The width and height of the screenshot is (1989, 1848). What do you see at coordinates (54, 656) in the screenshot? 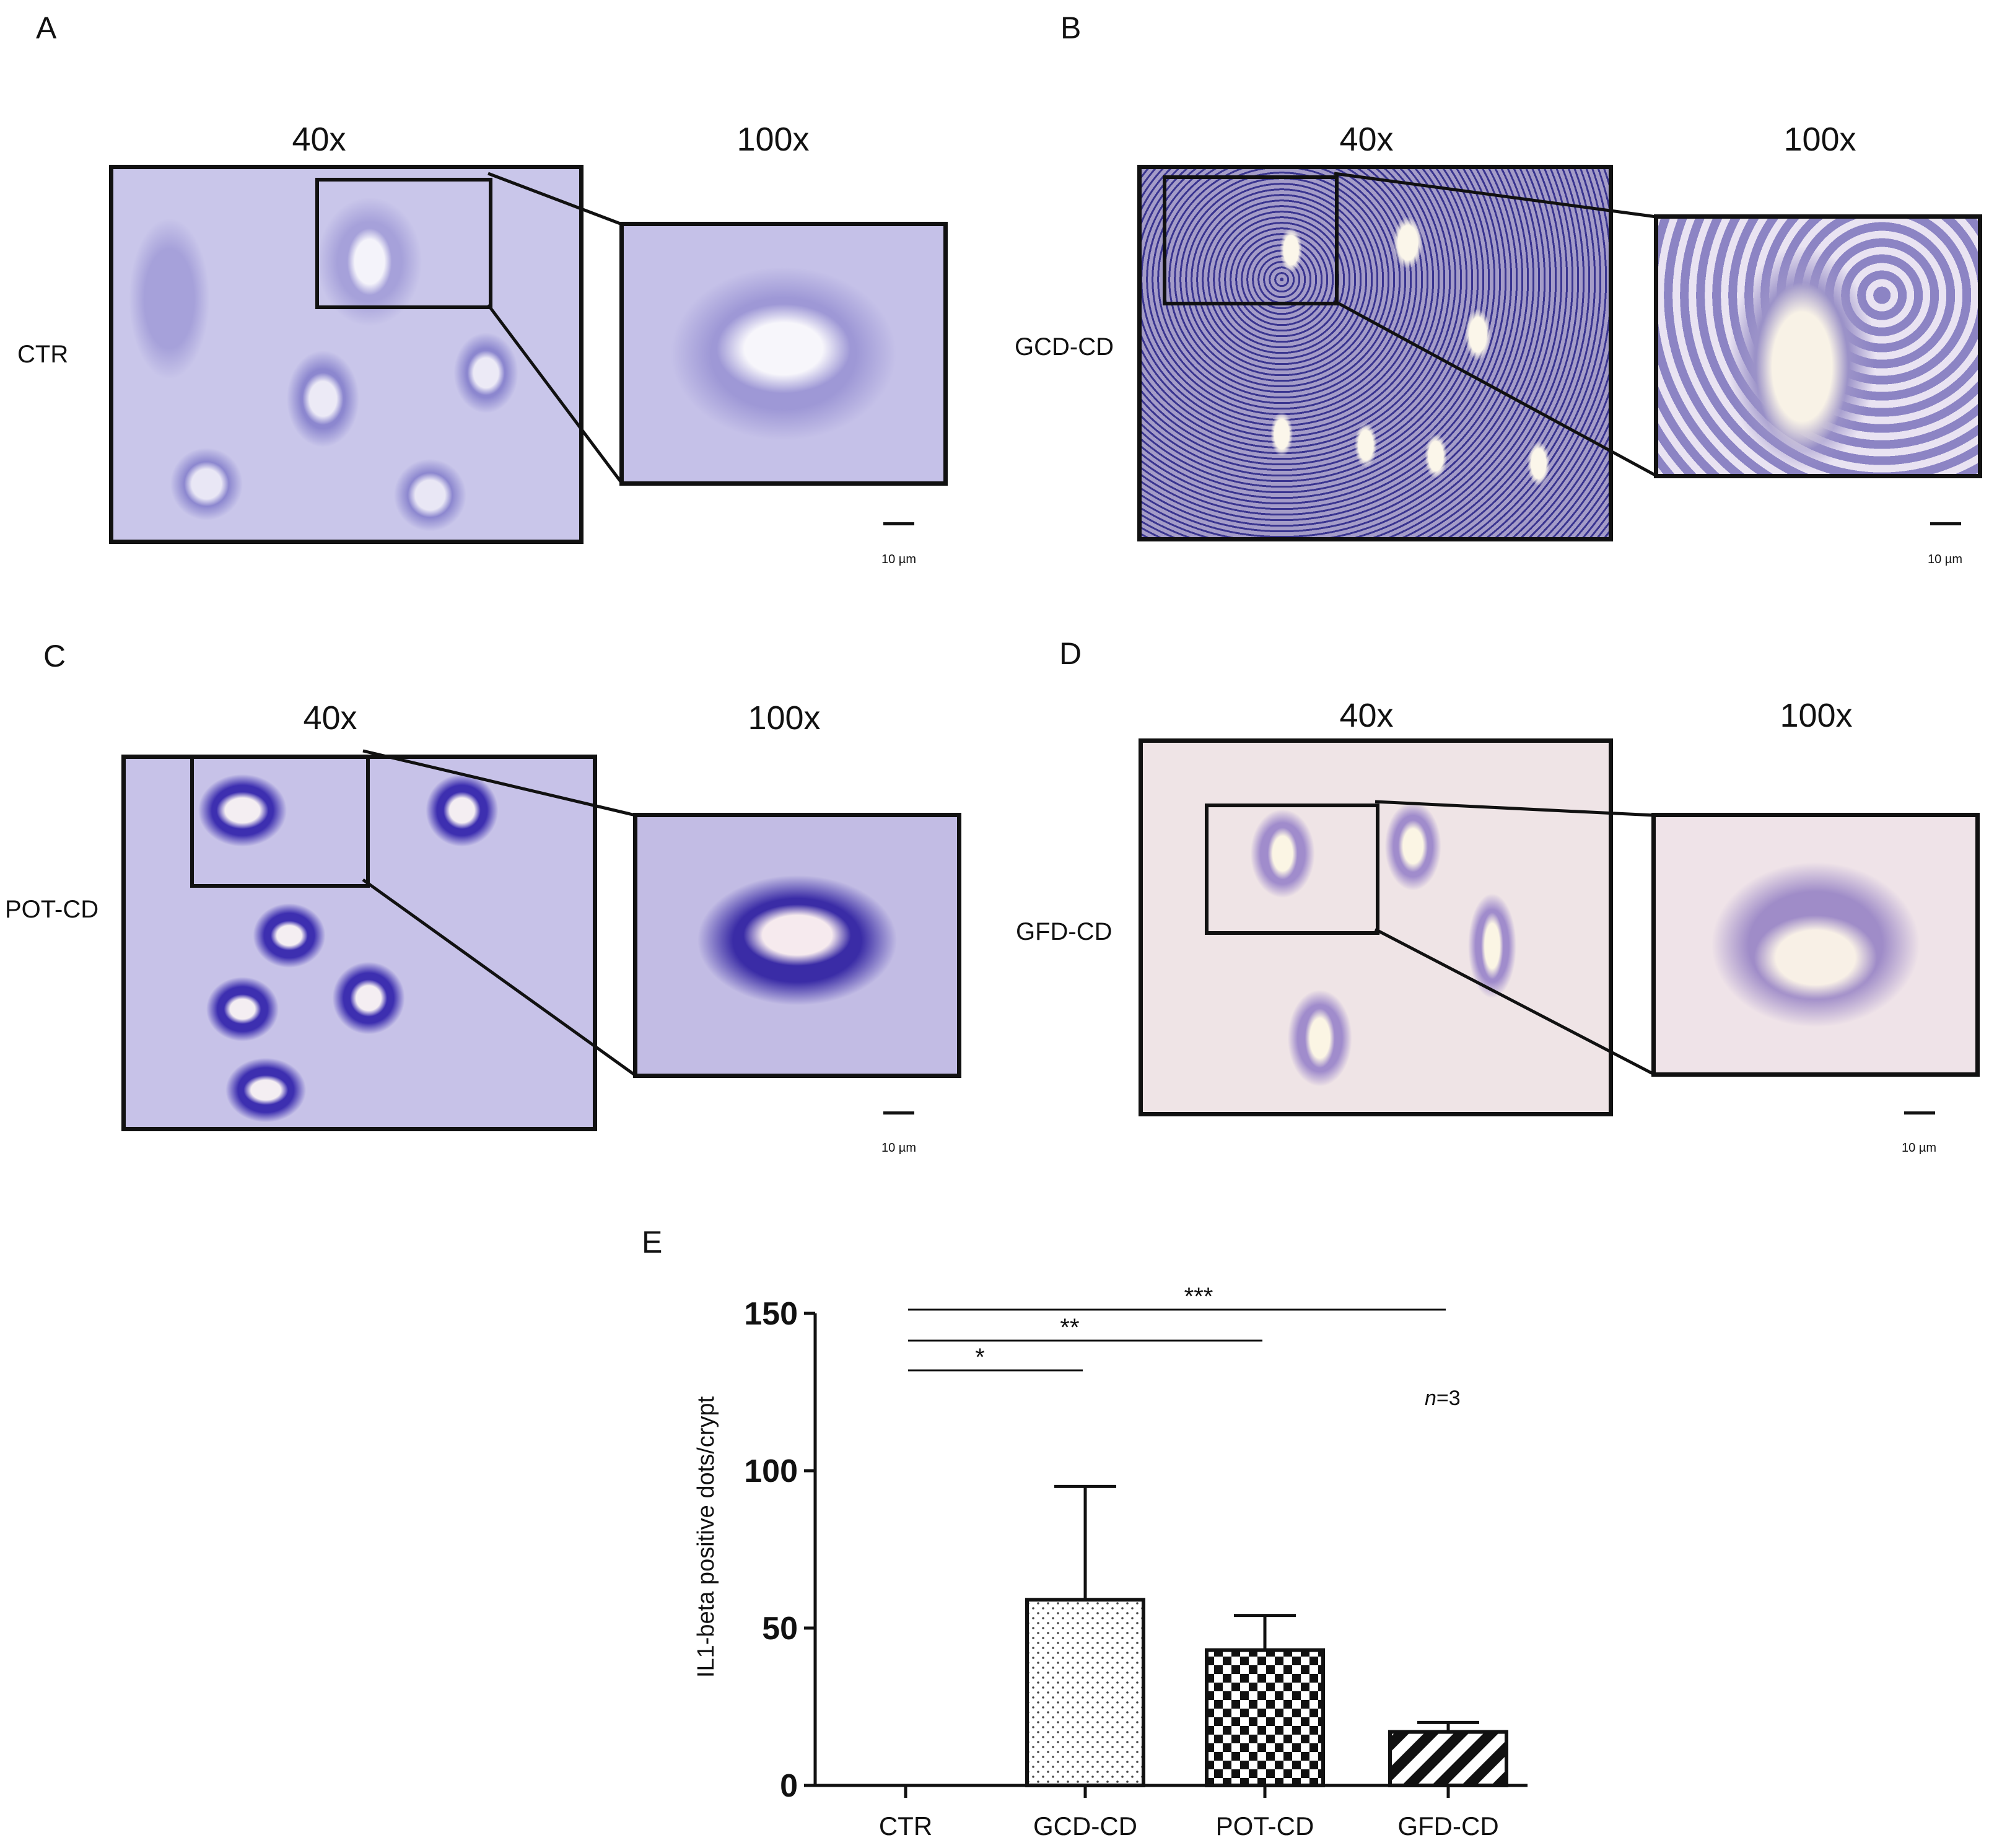
I see `panel-letter-c: C` at bounding box center [54, 656].